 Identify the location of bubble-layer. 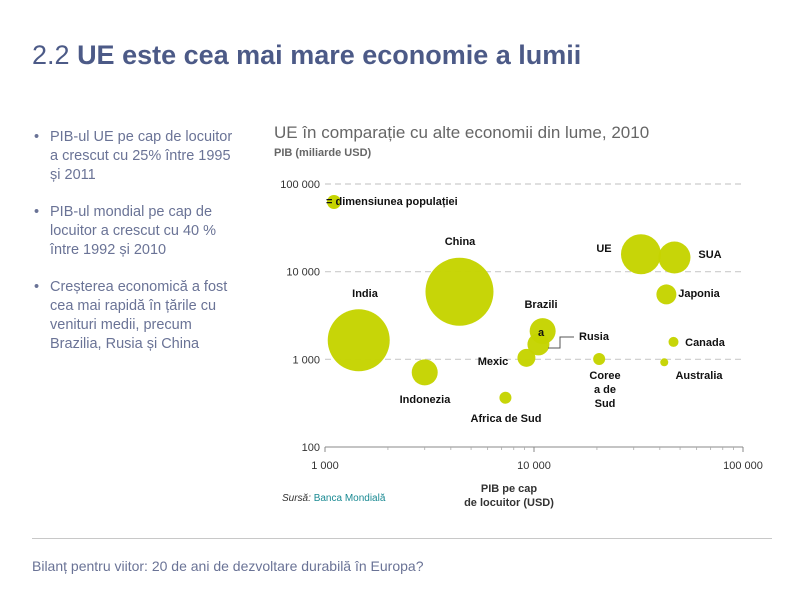
(509, 319).